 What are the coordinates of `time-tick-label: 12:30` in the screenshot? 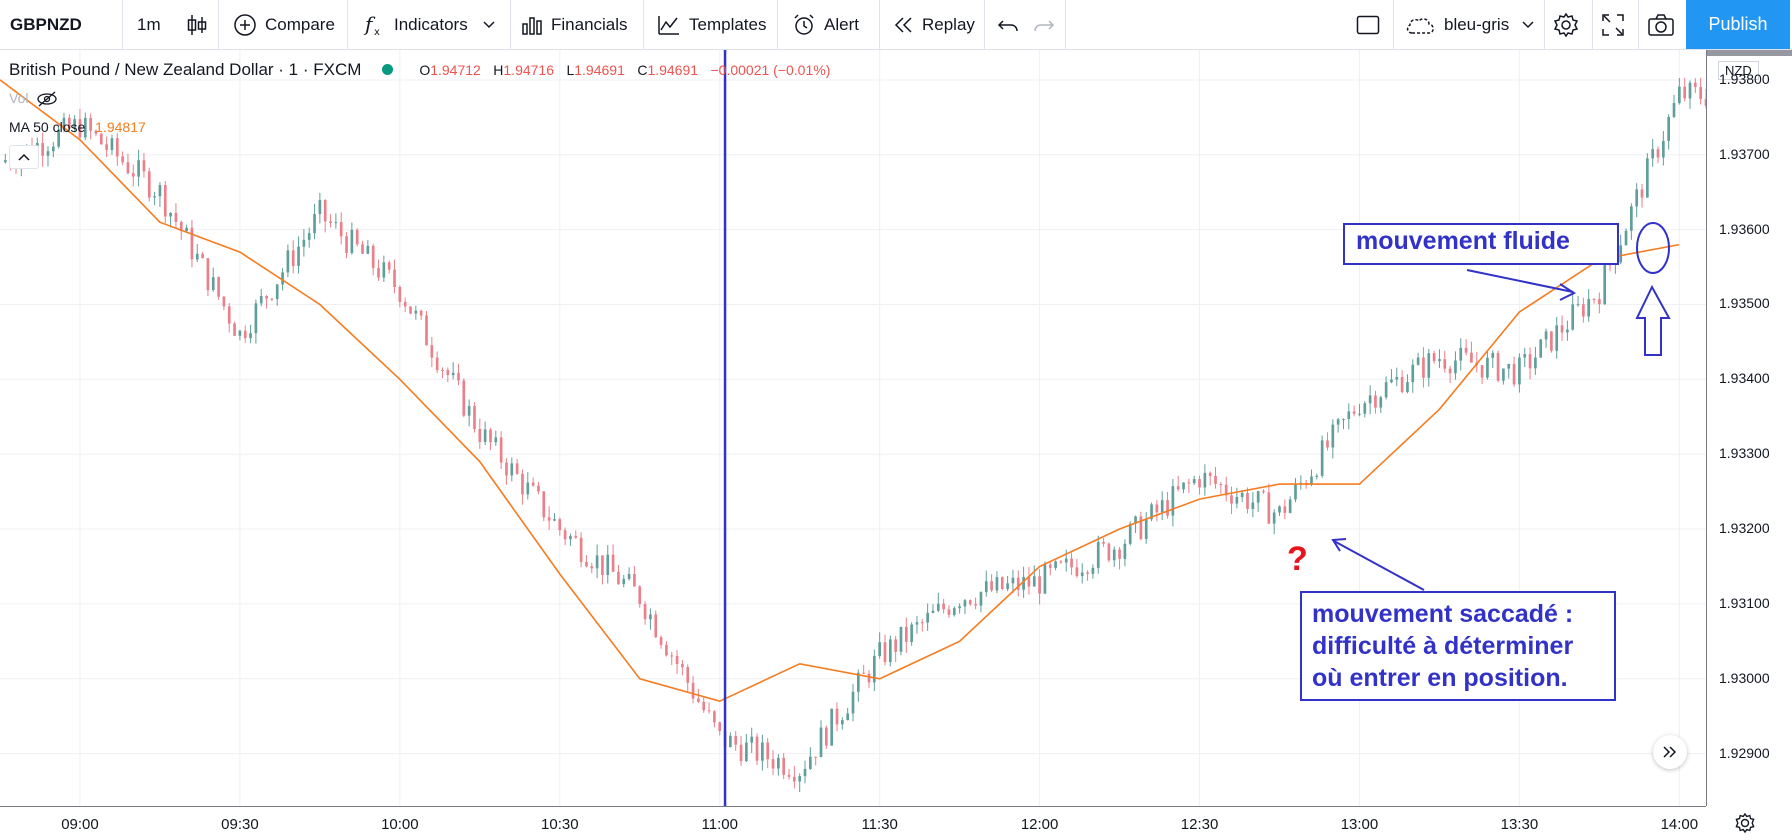 It's located at (1199, 824).